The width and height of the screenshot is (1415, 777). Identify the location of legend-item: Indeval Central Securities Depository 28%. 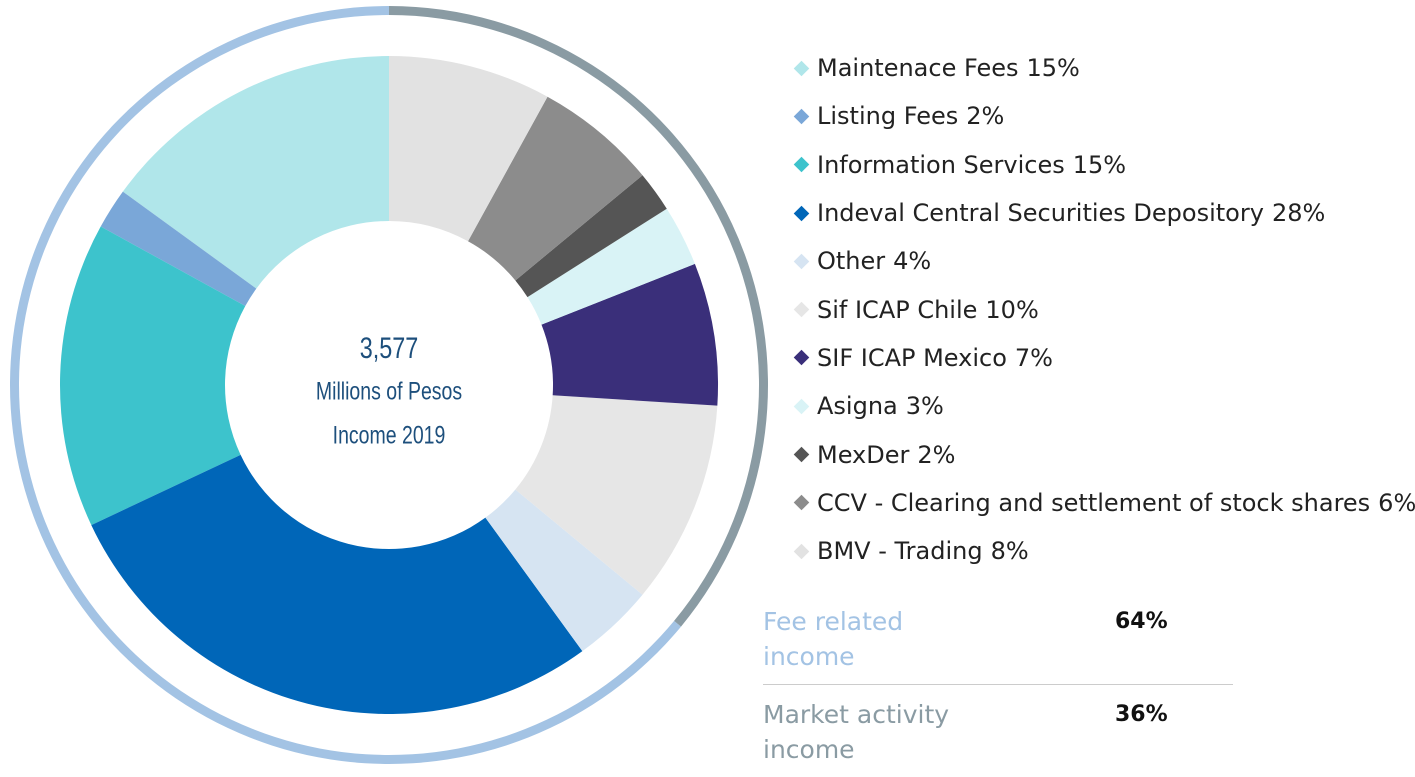
(1103, 213).